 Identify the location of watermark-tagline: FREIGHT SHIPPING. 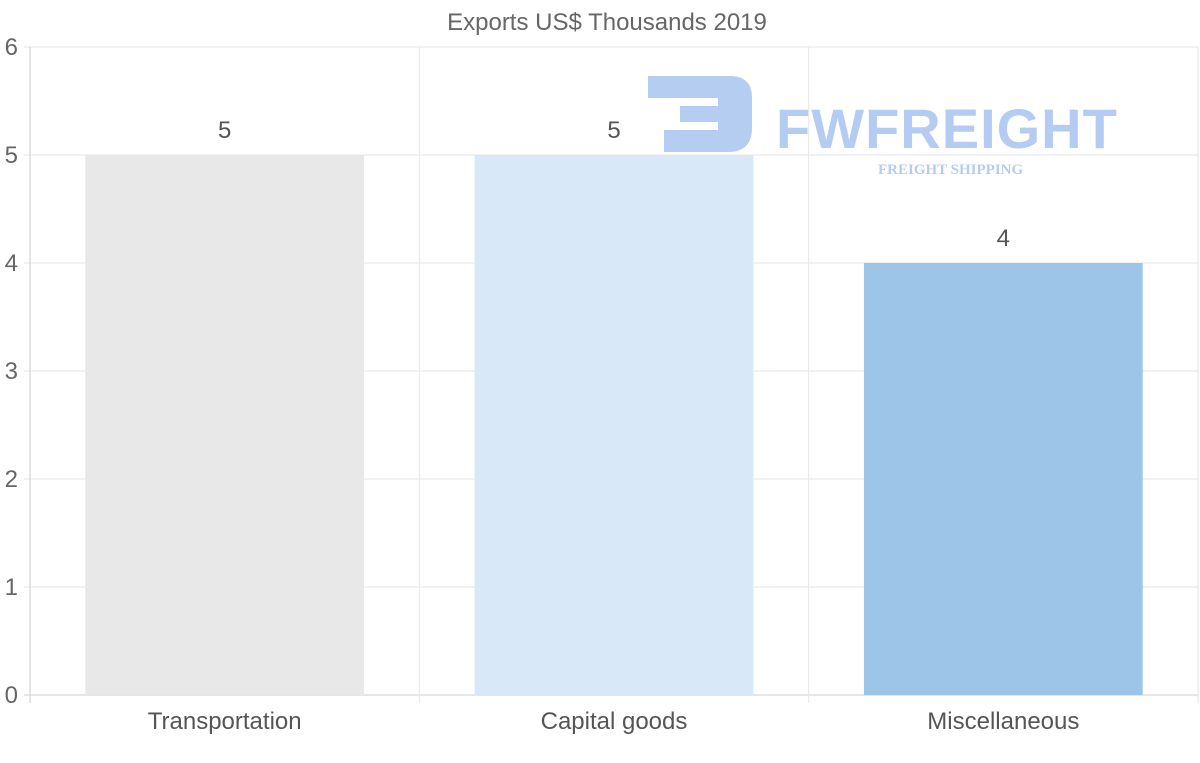
(950, 170).